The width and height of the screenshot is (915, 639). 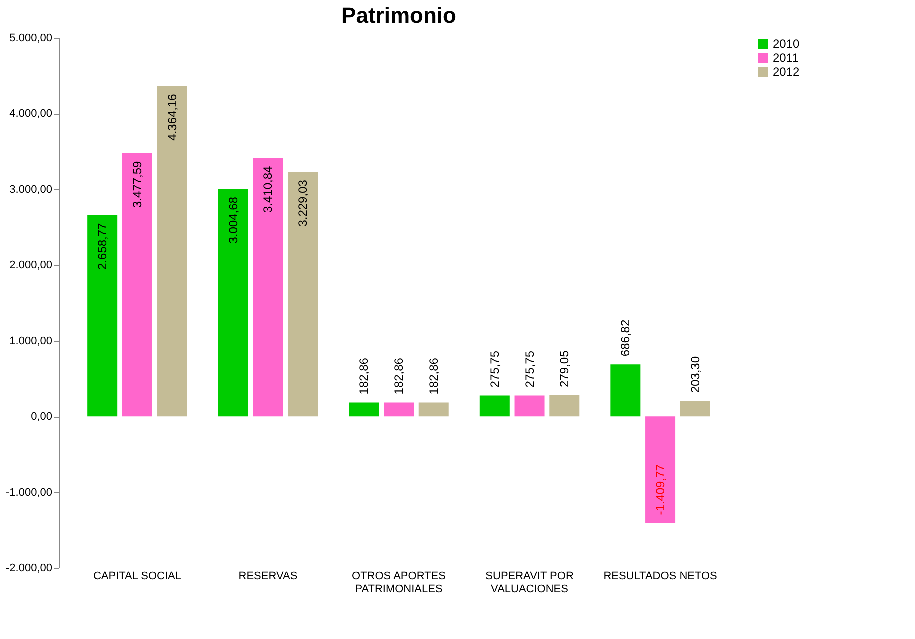 What do you see at coordinates (530, 583) in the screenshot?
I see `x-tick-label: SUPERAVIT POR VALUACIONES` at bounding box center [530, 583].